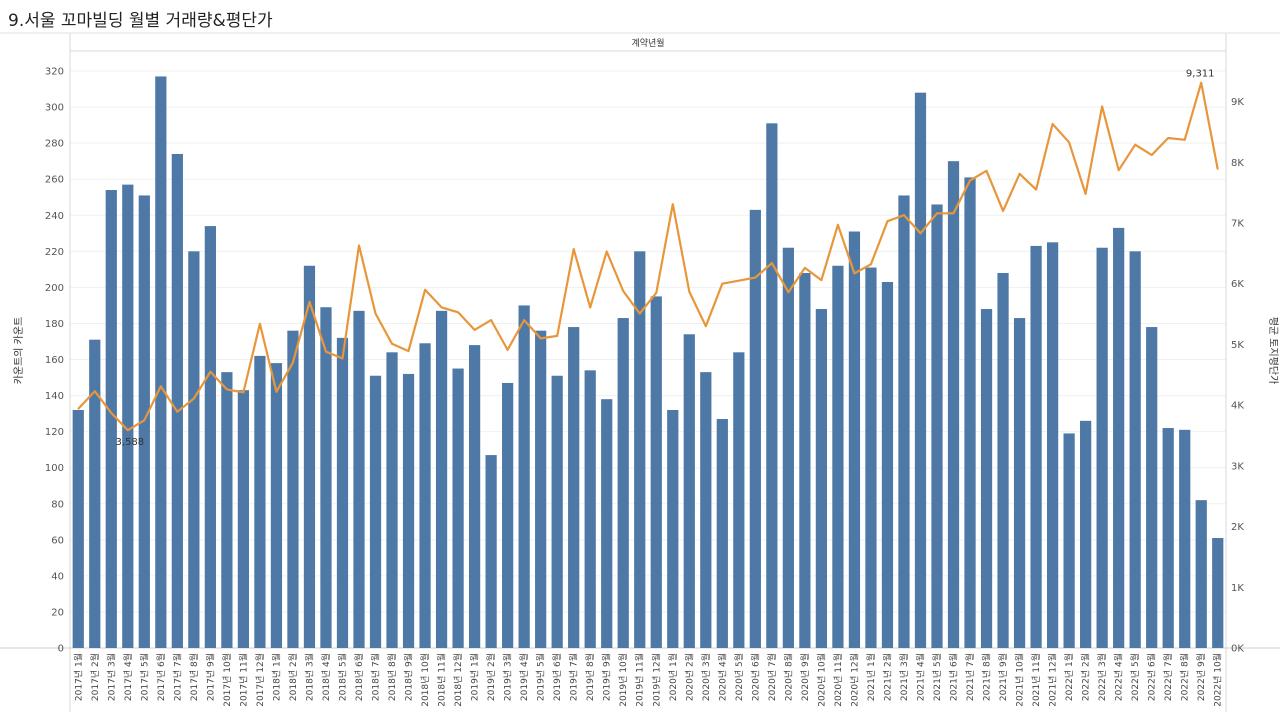 The width and height of the screenshot is (1280, 714). Describe the element at coordinates (491, 677) in the screenshot. I see `x-tick-label: 2019년 2월` at that location.